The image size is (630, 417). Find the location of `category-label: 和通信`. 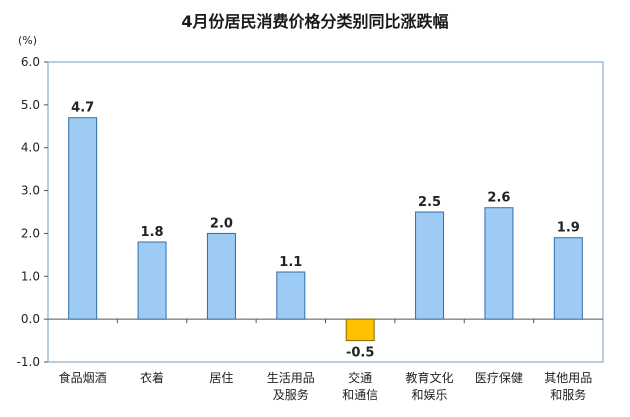

category-label: 和通信 is located at coordinates (360, 395).